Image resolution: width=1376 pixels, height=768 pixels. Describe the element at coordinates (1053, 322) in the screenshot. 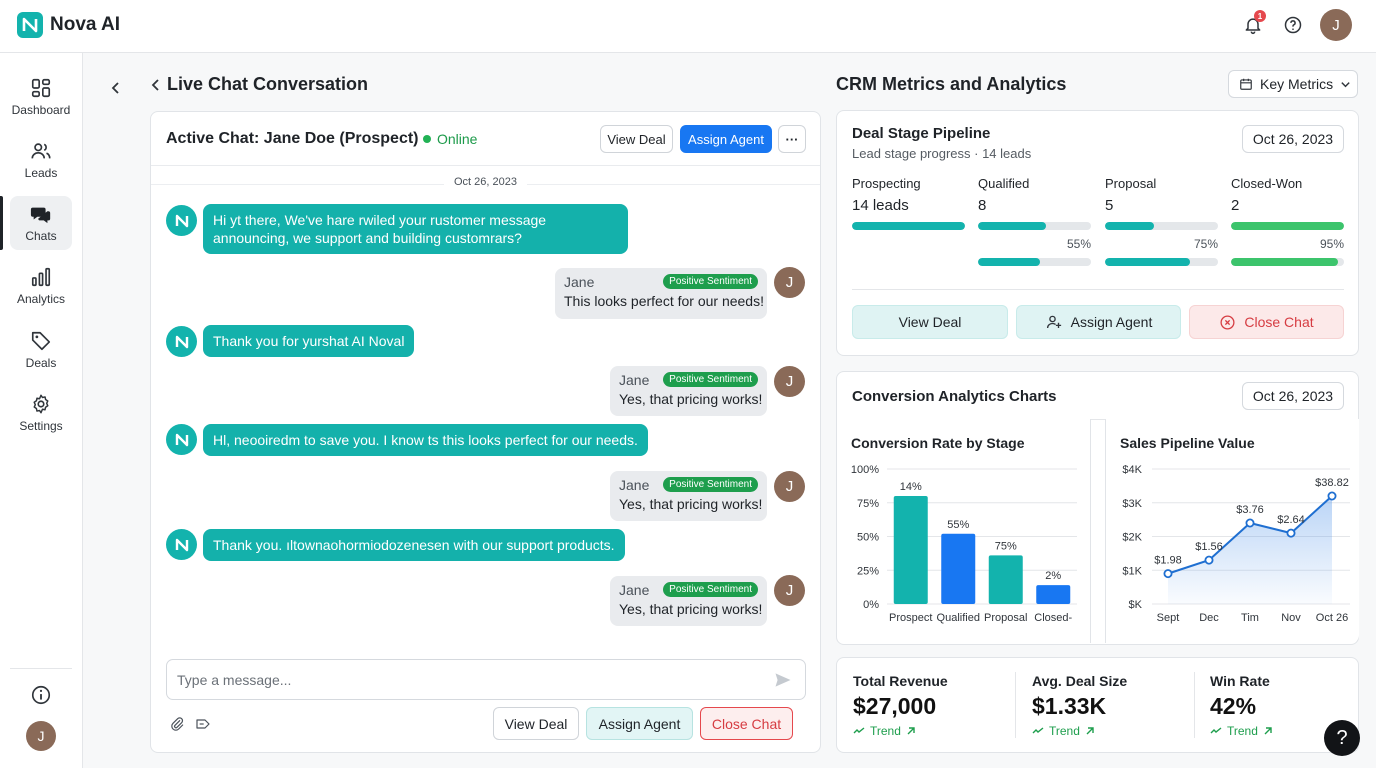

I see `add-user-icon` at that location.